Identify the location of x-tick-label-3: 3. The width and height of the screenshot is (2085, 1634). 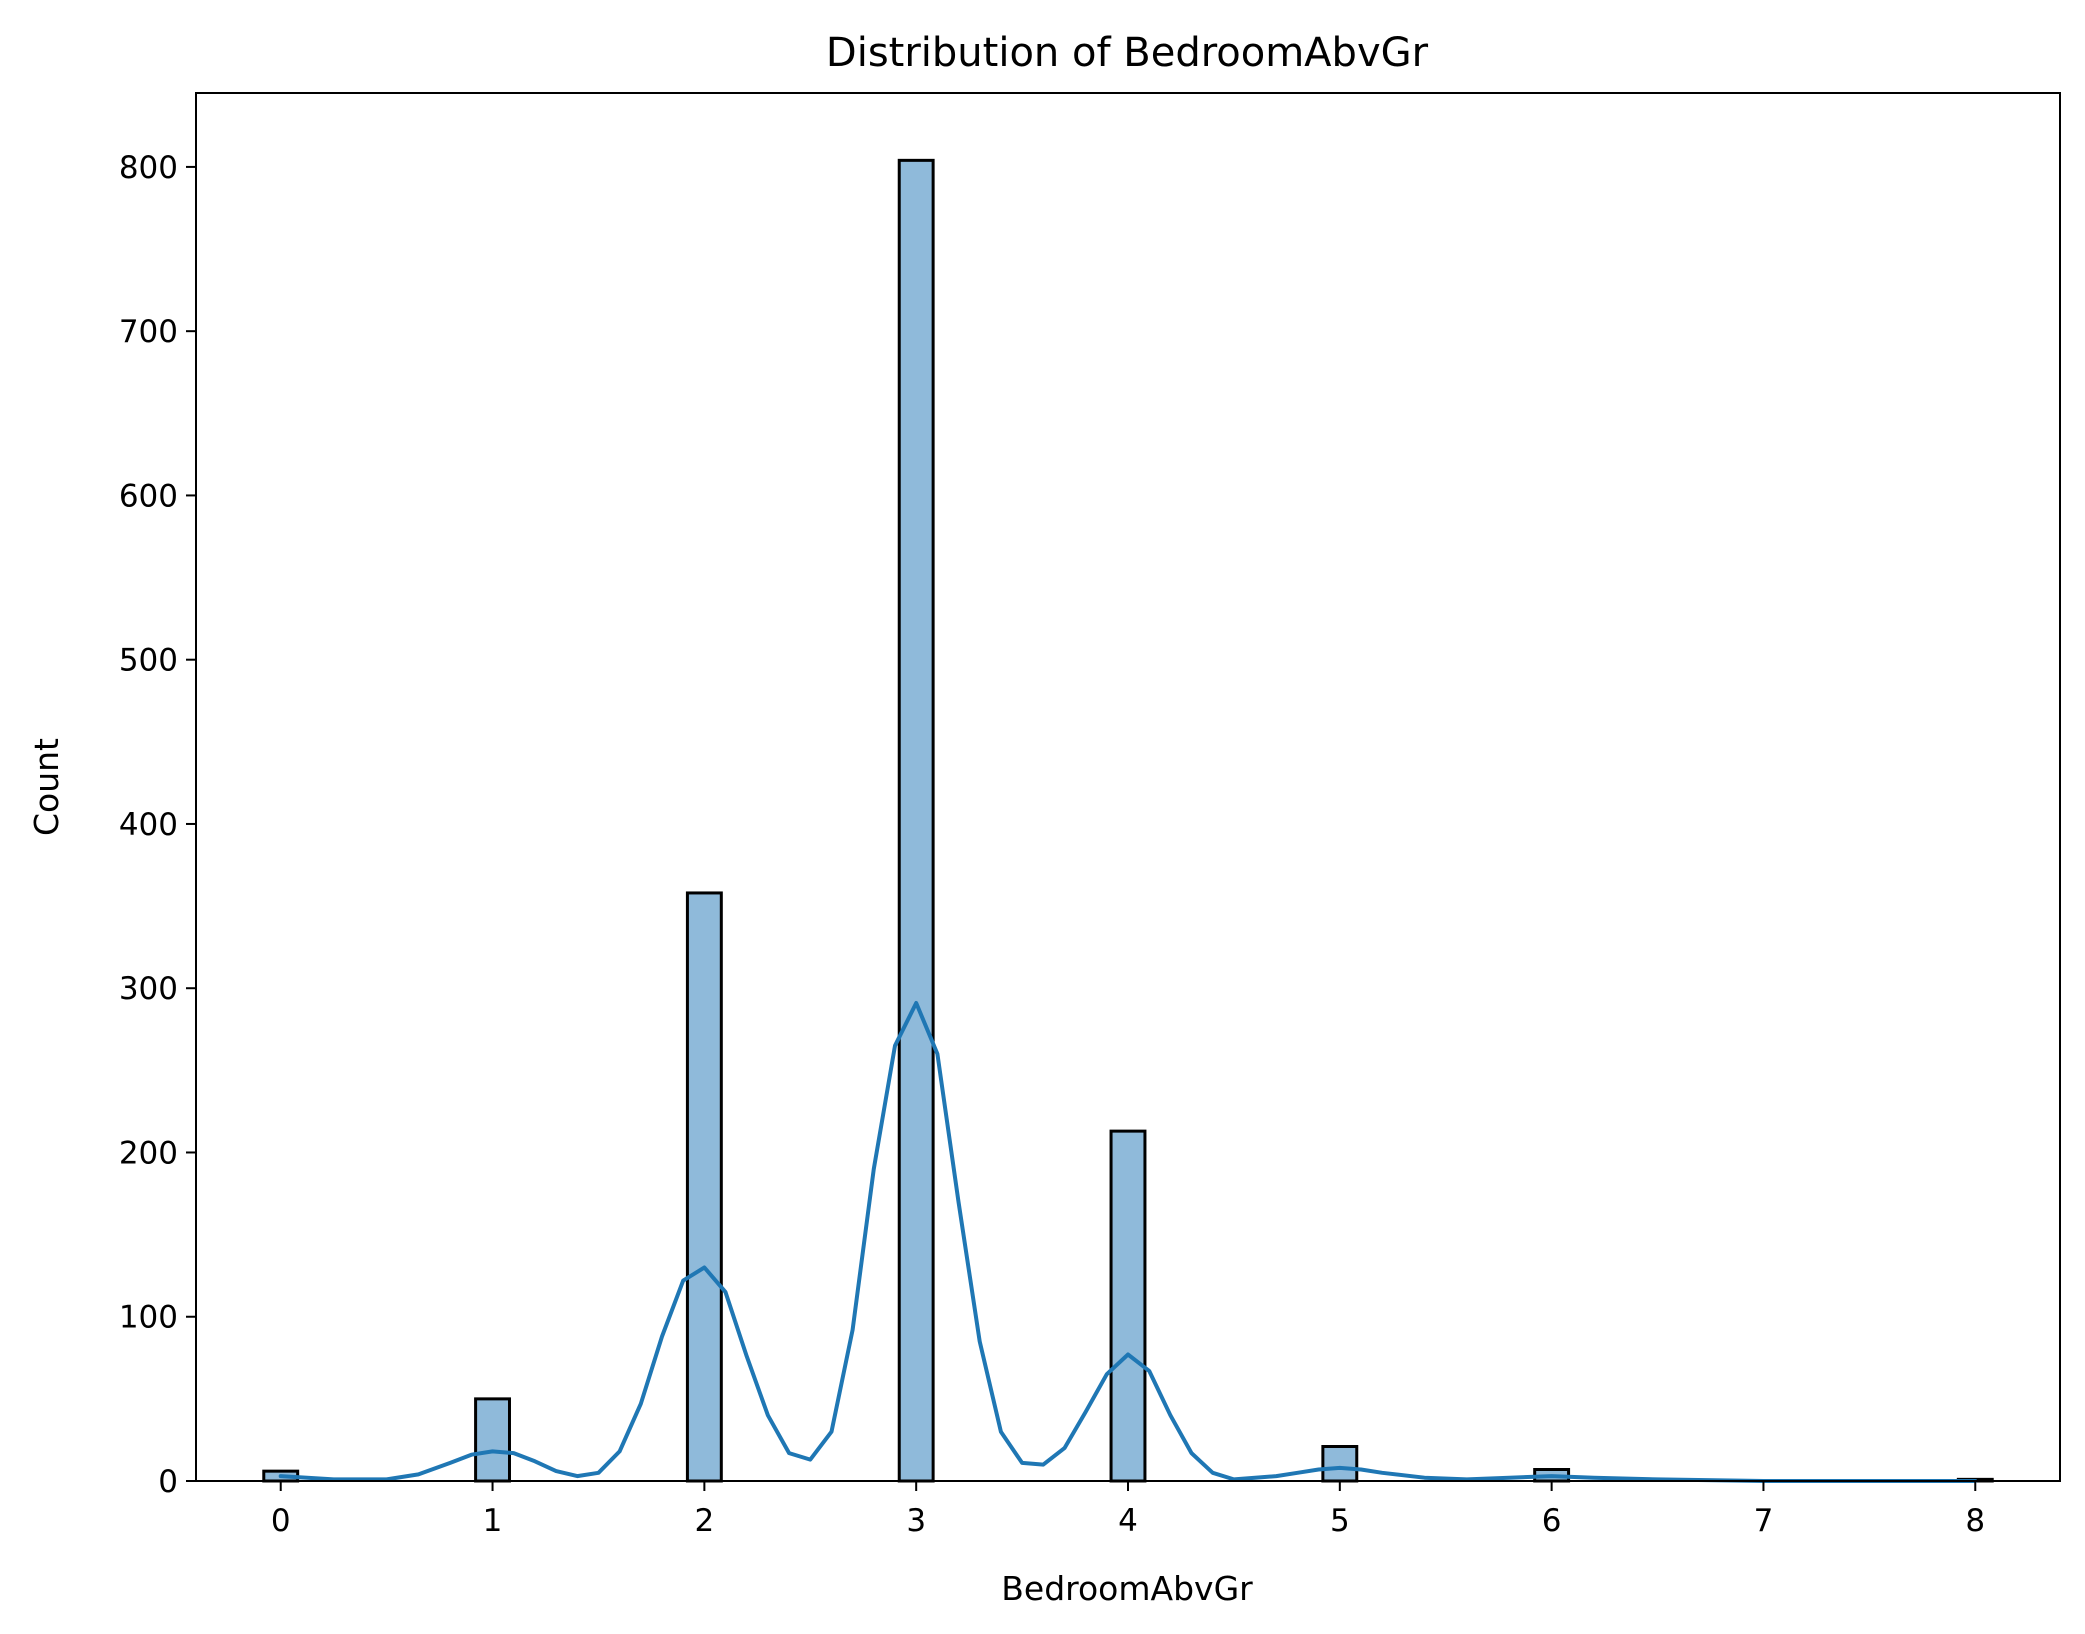
(916, 1521).